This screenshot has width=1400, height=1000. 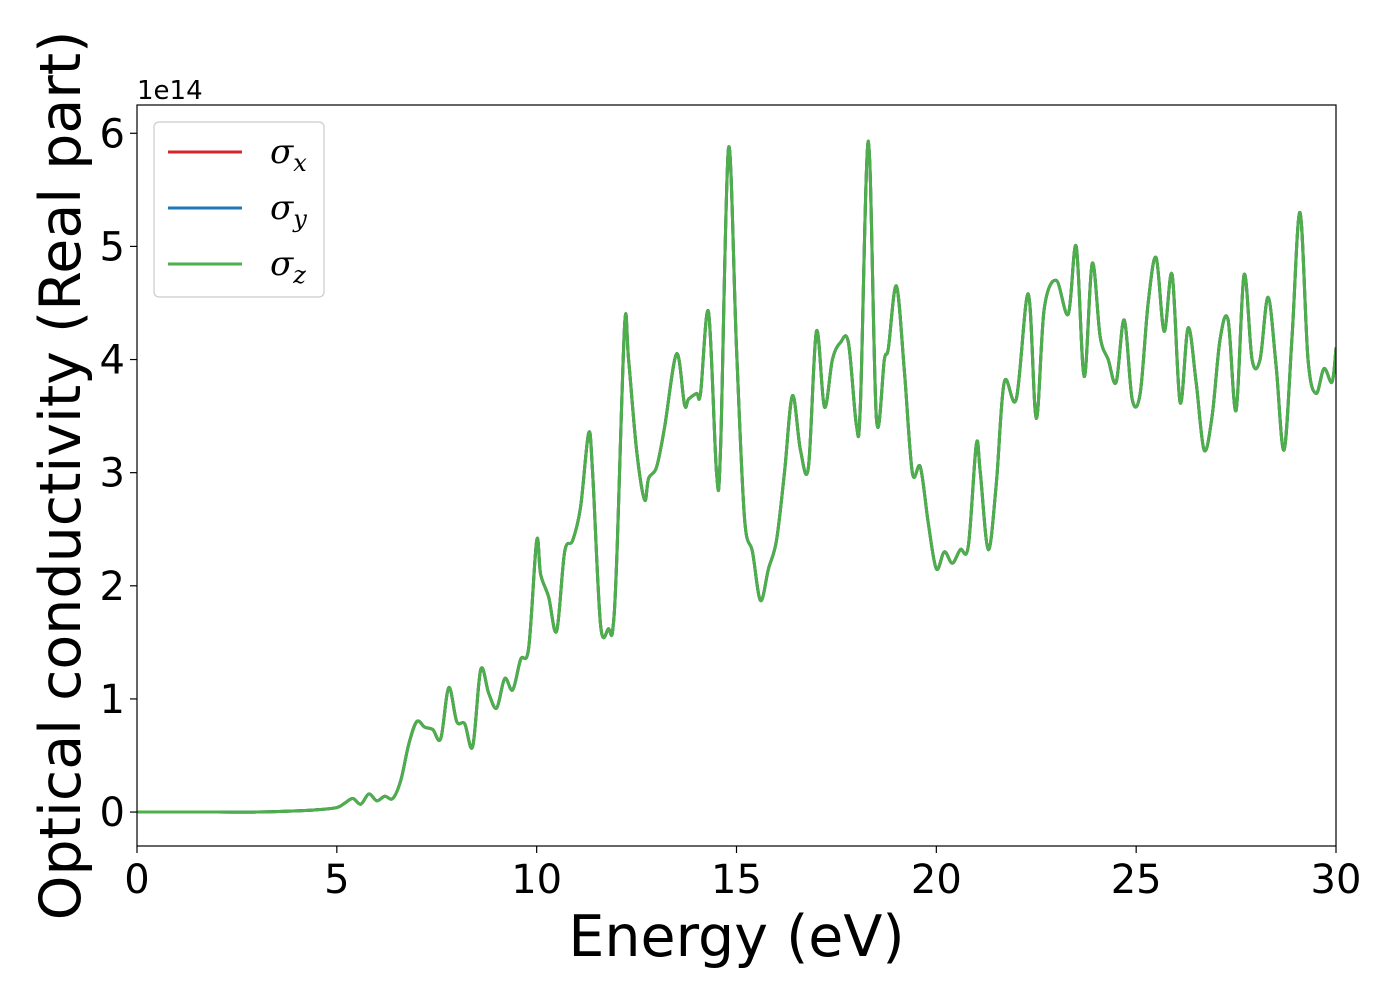 I want to click on y-tick-label: 0, so click(x=112, y=813).